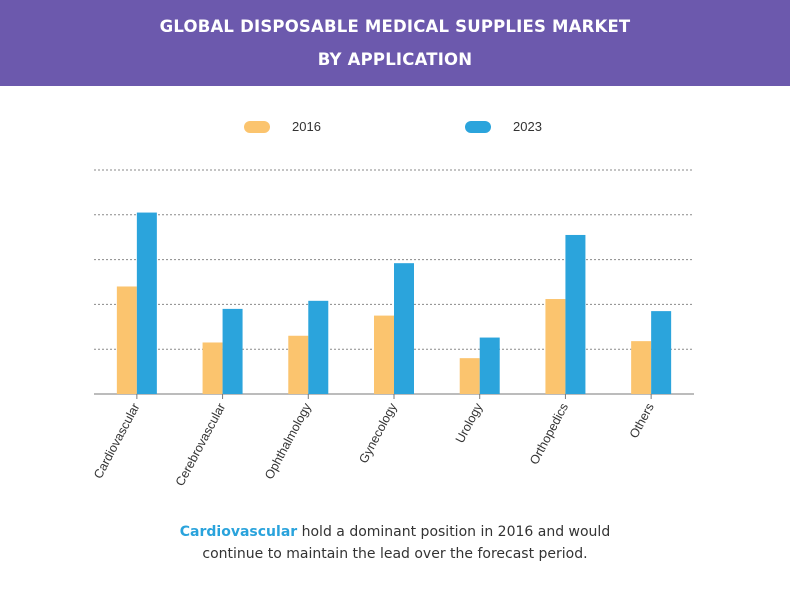 The image size is (790, 607). Describe the element at coordinates (288, 440) in the screenshot. I see `x-tick-label: Ophthalmology` at that location.